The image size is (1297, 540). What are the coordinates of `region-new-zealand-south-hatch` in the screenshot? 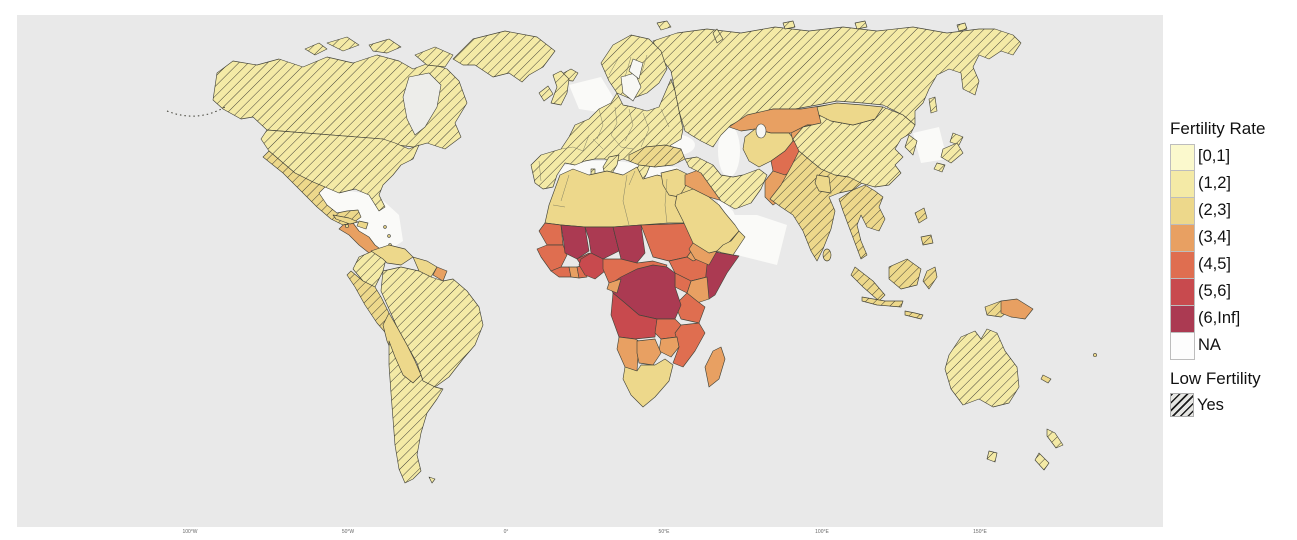 It's located at (1042, 461).